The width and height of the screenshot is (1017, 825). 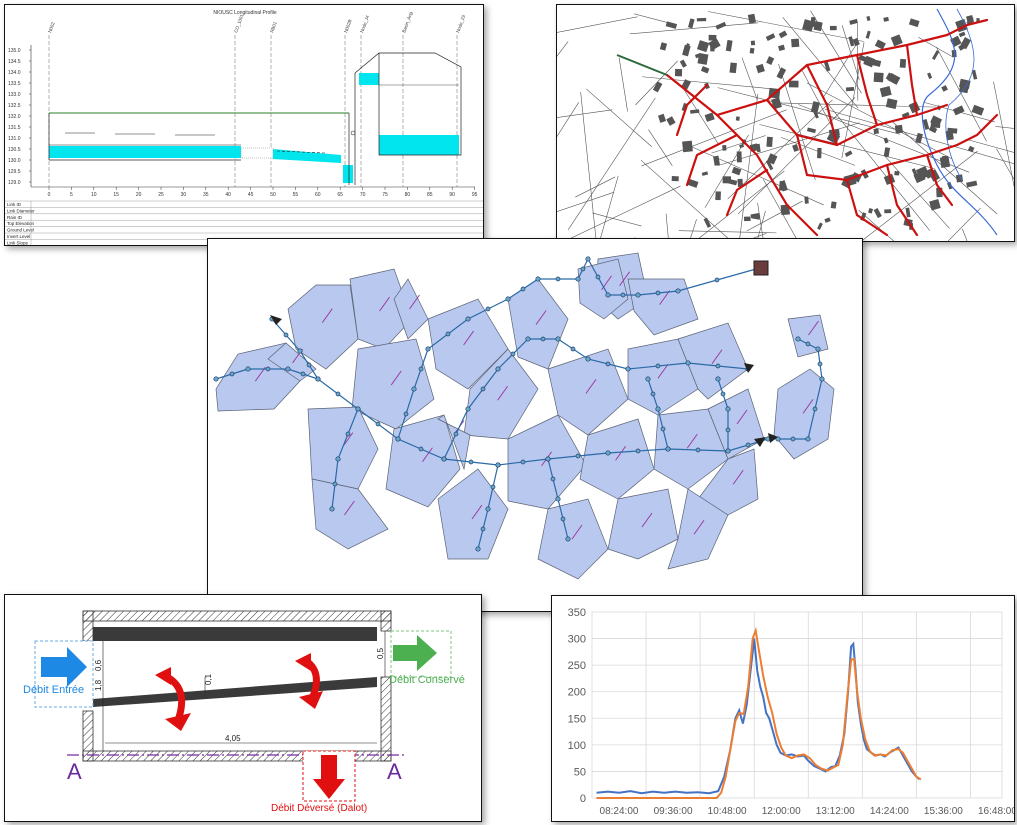 What do you see at coordinates (21, 223) in the screenshot?
I see `profile-table-row-label: Top Elevation` at bounding box center [21, 223].